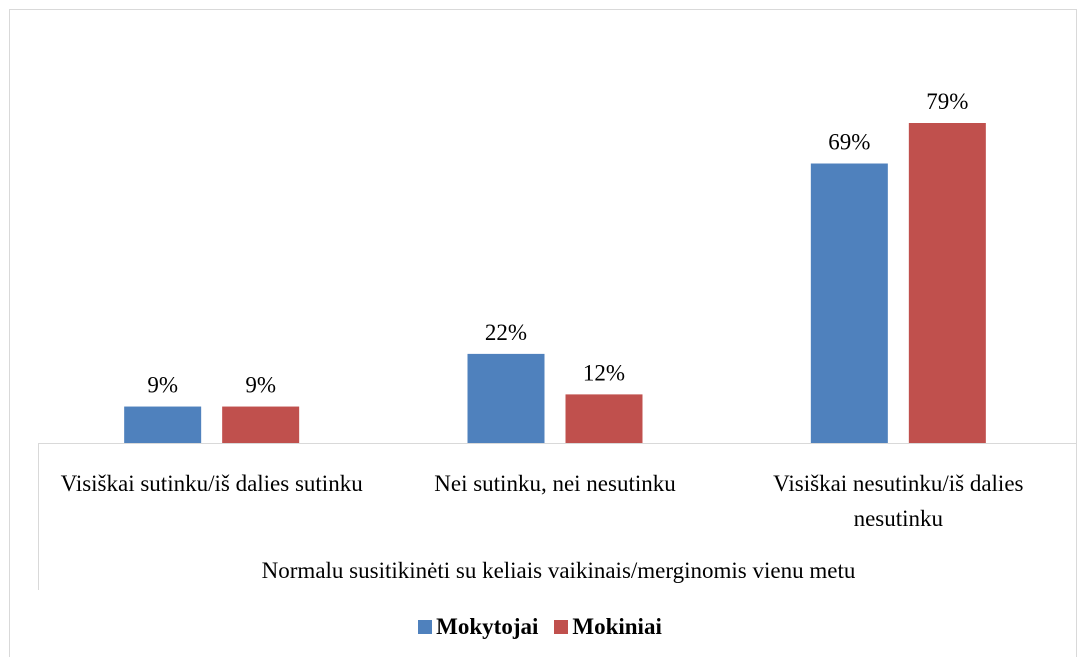 This screenshot has height=657, width=1080. What do you see at coordinates (540, 627) in the screenshot?
I see `legend: Mokytojai Mokiniai` at bounding box center [540, 627].